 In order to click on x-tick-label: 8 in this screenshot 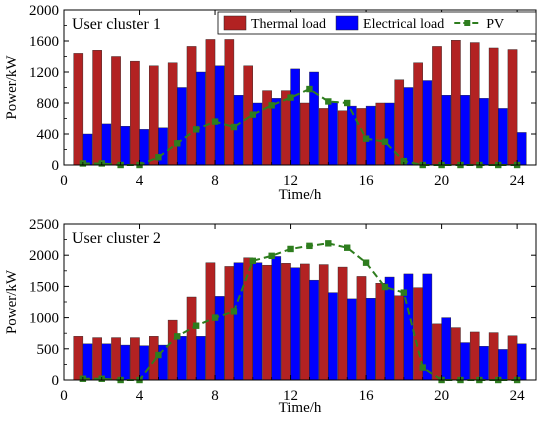, I will do `click(215, 396)`.